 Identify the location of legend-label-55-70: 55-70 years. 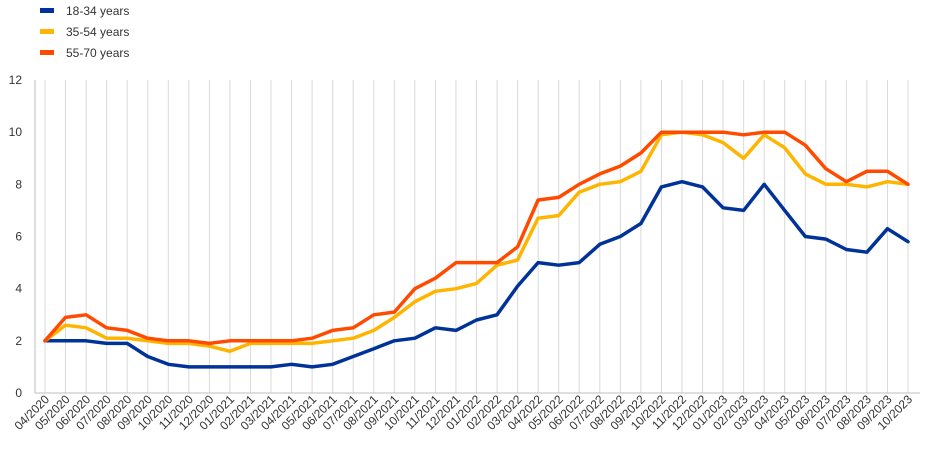
(98, 52).